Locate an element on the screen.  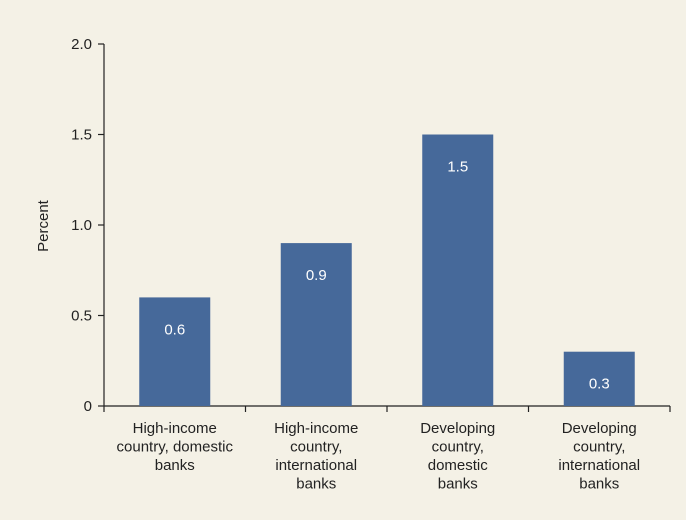
x-tick-label: Developing country, international banks is located at coordinates (599, 456).